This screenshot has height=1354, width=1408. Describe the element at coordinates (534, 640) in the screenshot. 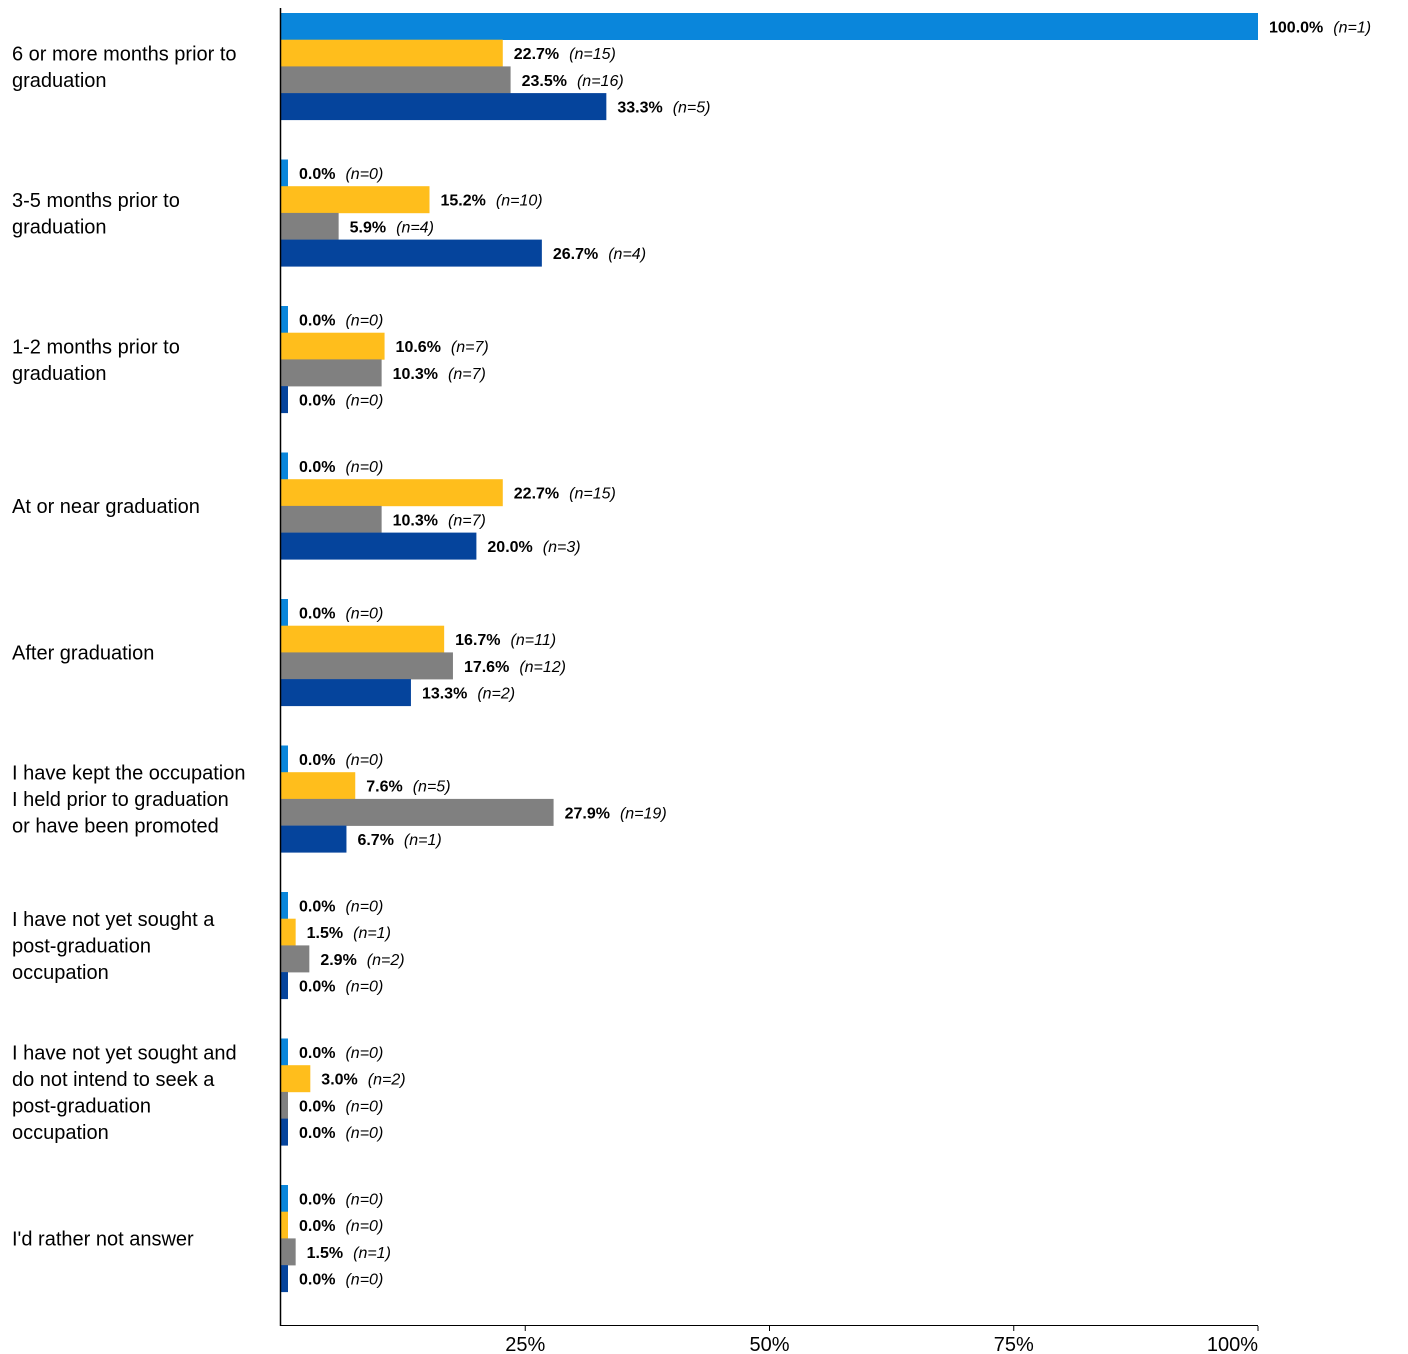

I see `bar-count-label: (n=11)` at that location.